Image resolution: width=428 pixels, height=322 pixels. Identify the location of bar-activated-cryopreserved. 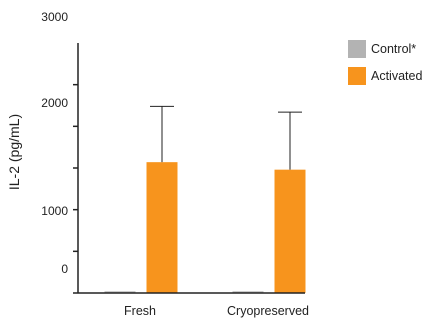
(290, 231).